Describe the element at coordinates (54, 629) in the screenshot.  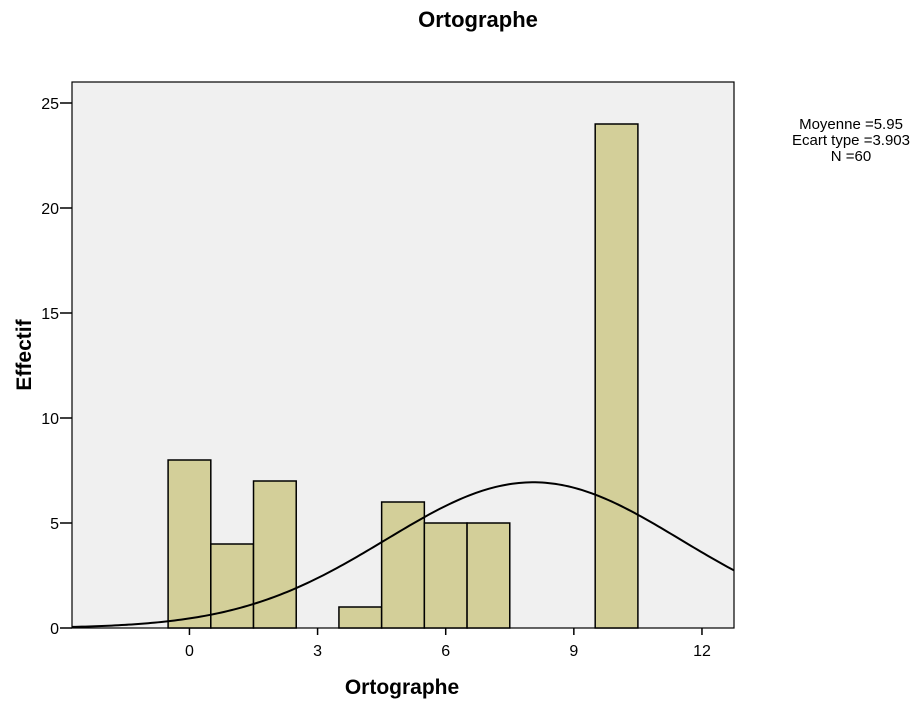
I see `y-tick-label: 0` at that location.